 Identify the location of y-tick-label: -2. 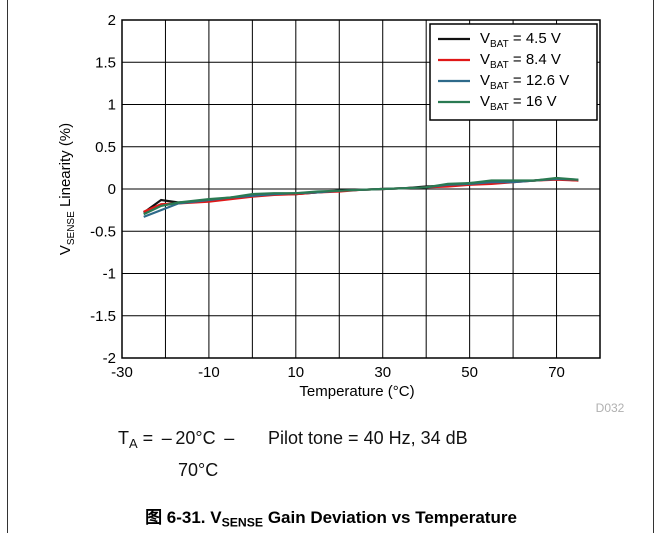
(109, 358).